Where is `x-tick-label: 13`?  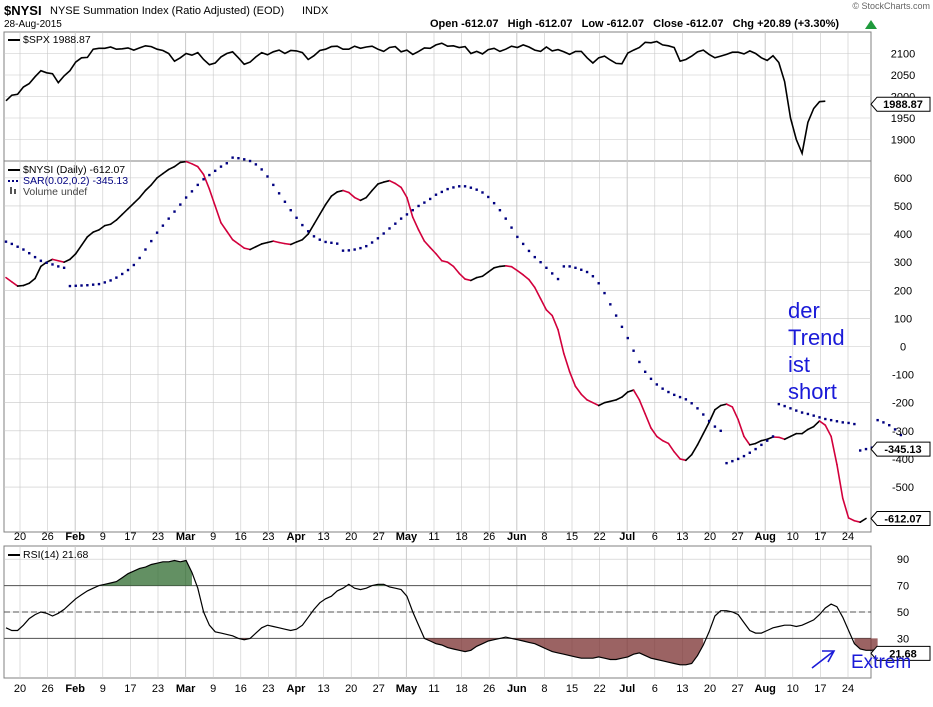
x-tick-label: 13 is located at coordinates (682, 537).